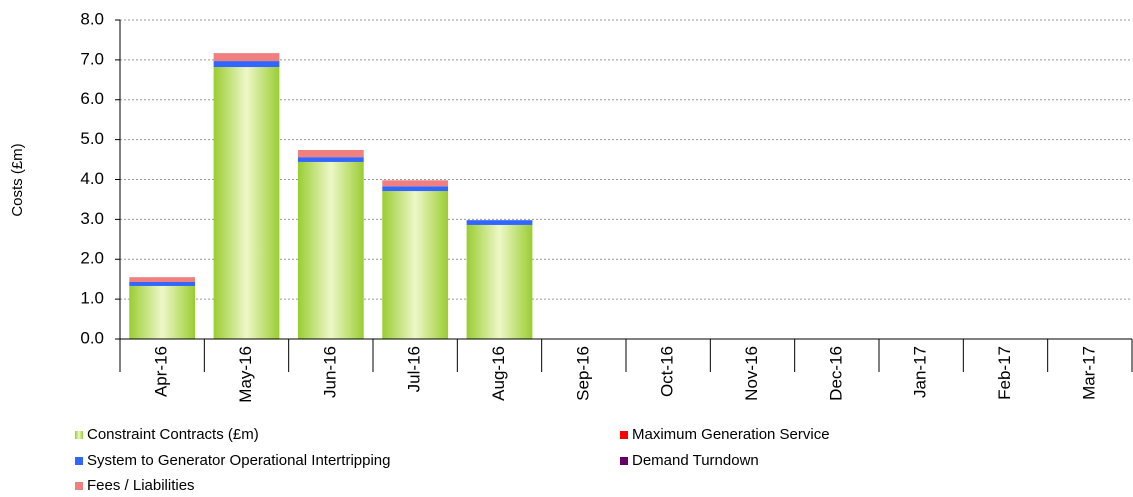  I want to click on legend-label: Constraint Contracts (£m), so click(173, 434).